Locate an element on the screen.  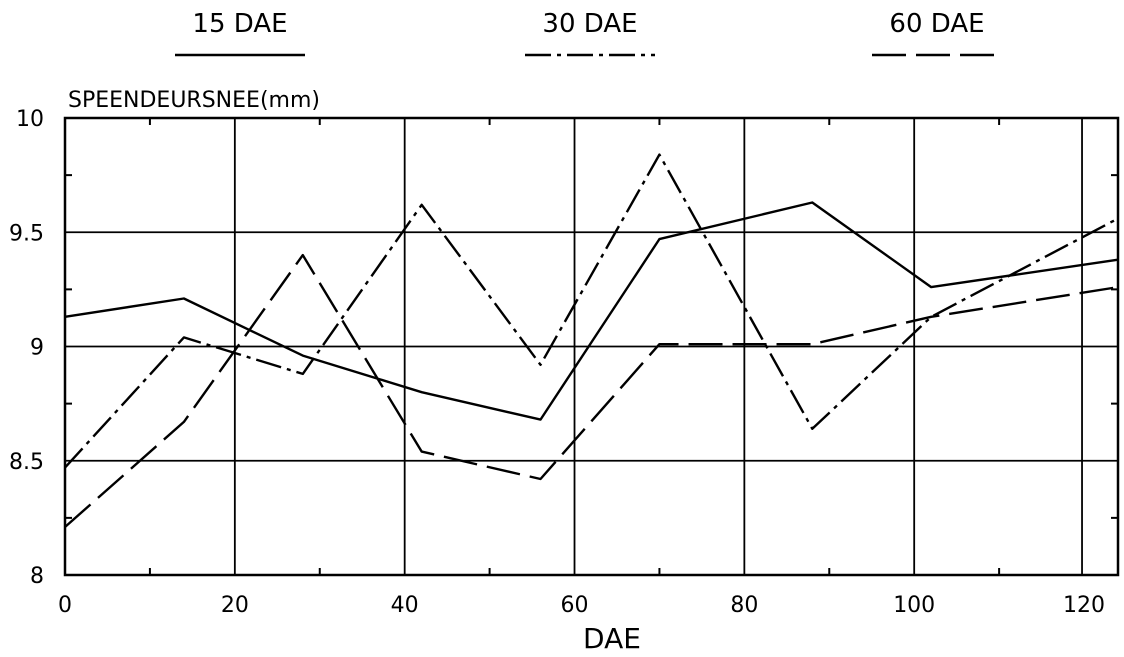
y-tick-label: 8.5 is located at coordinates (26, 462).